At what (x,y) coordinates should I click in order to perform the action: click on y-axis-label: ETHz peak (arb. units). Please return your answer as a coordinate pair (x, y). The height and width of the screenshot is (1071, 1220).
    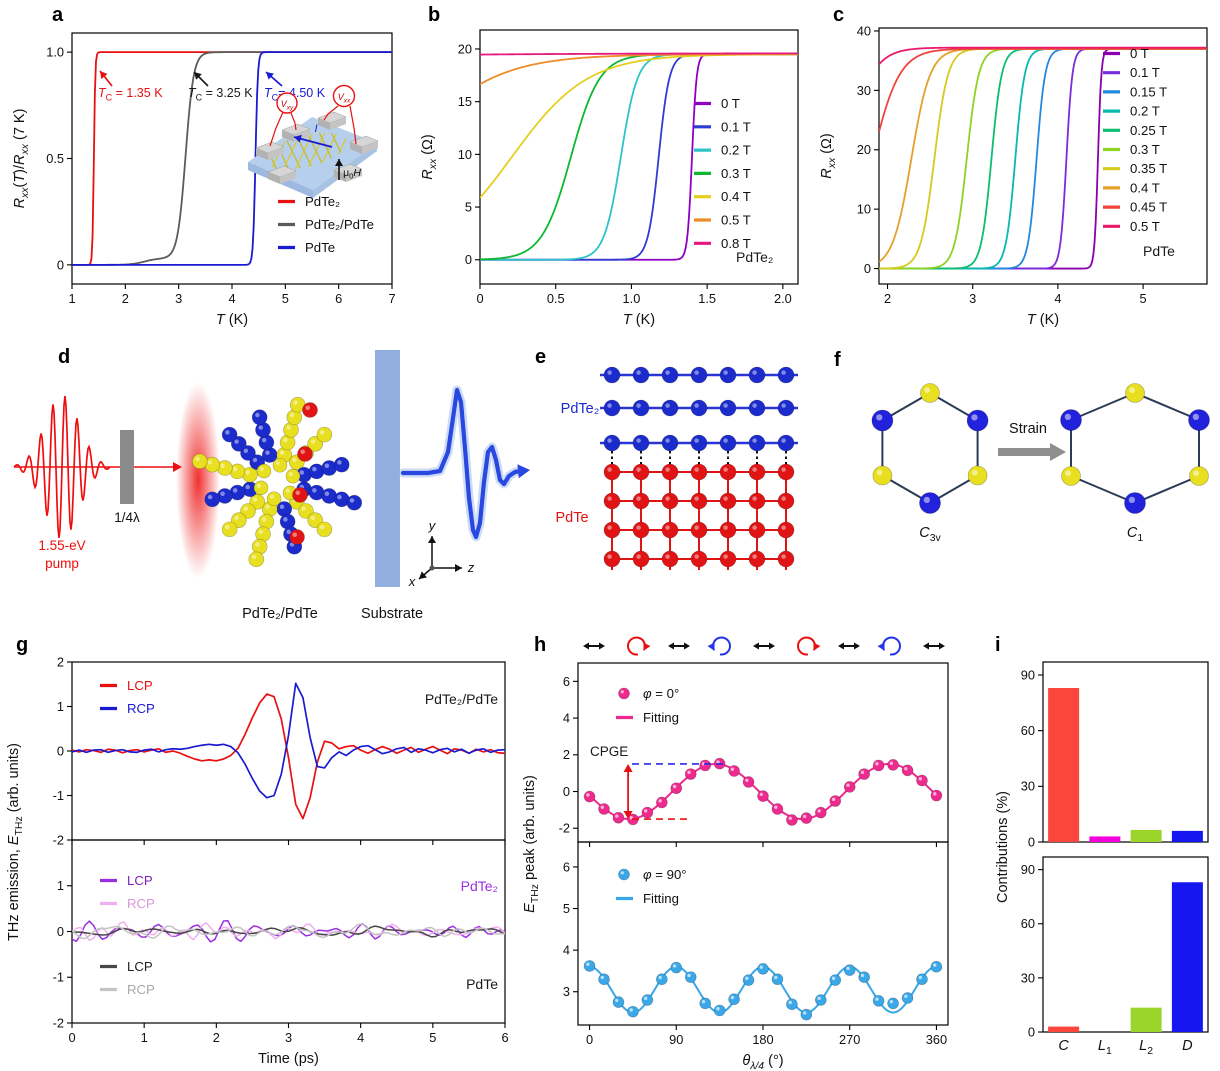
    Looking at the image, I should click on (531, 844).